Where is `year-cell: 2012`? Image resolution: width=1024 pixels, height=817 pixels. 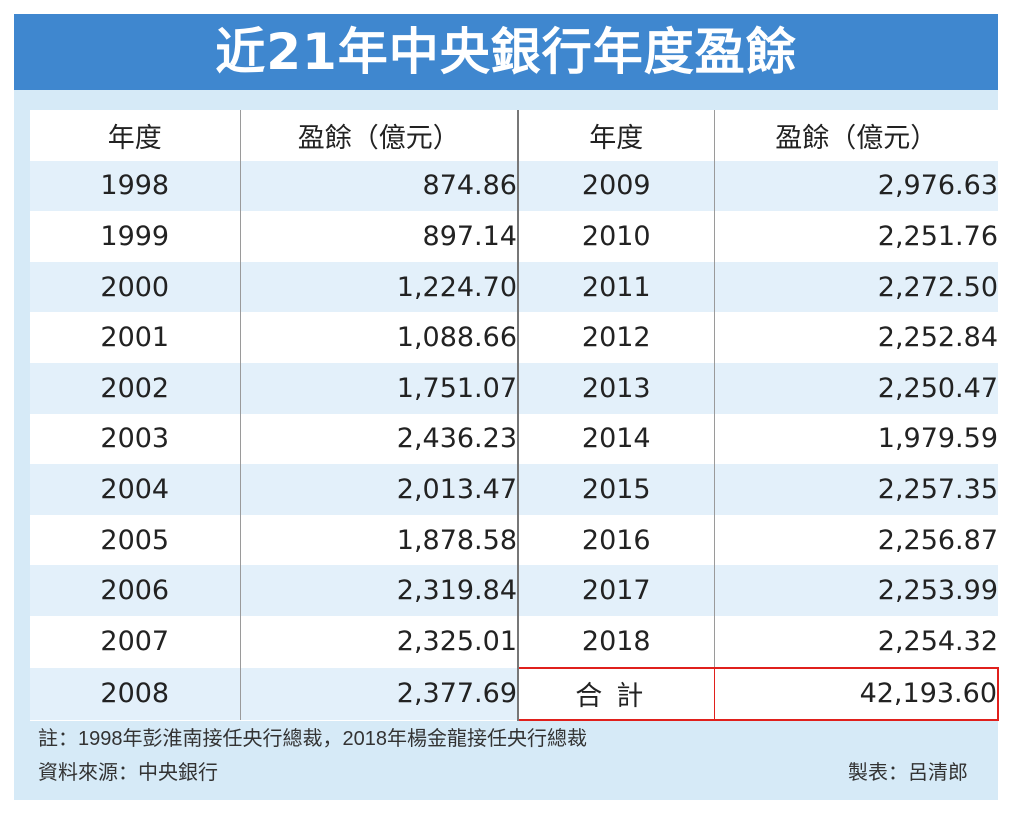 year-cell: 2012 is located at coordinates (616, 337).